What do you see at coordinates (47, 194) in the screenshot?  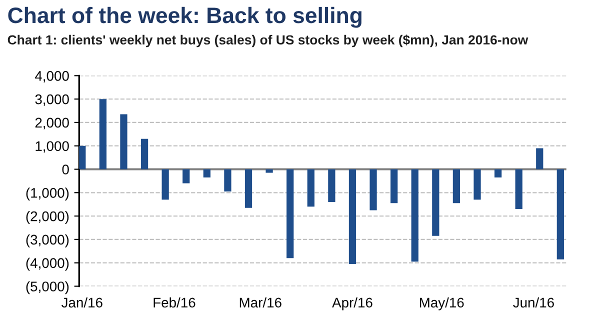 I see `y-tick-label: (1,000)` at bounding box center [47, 194].